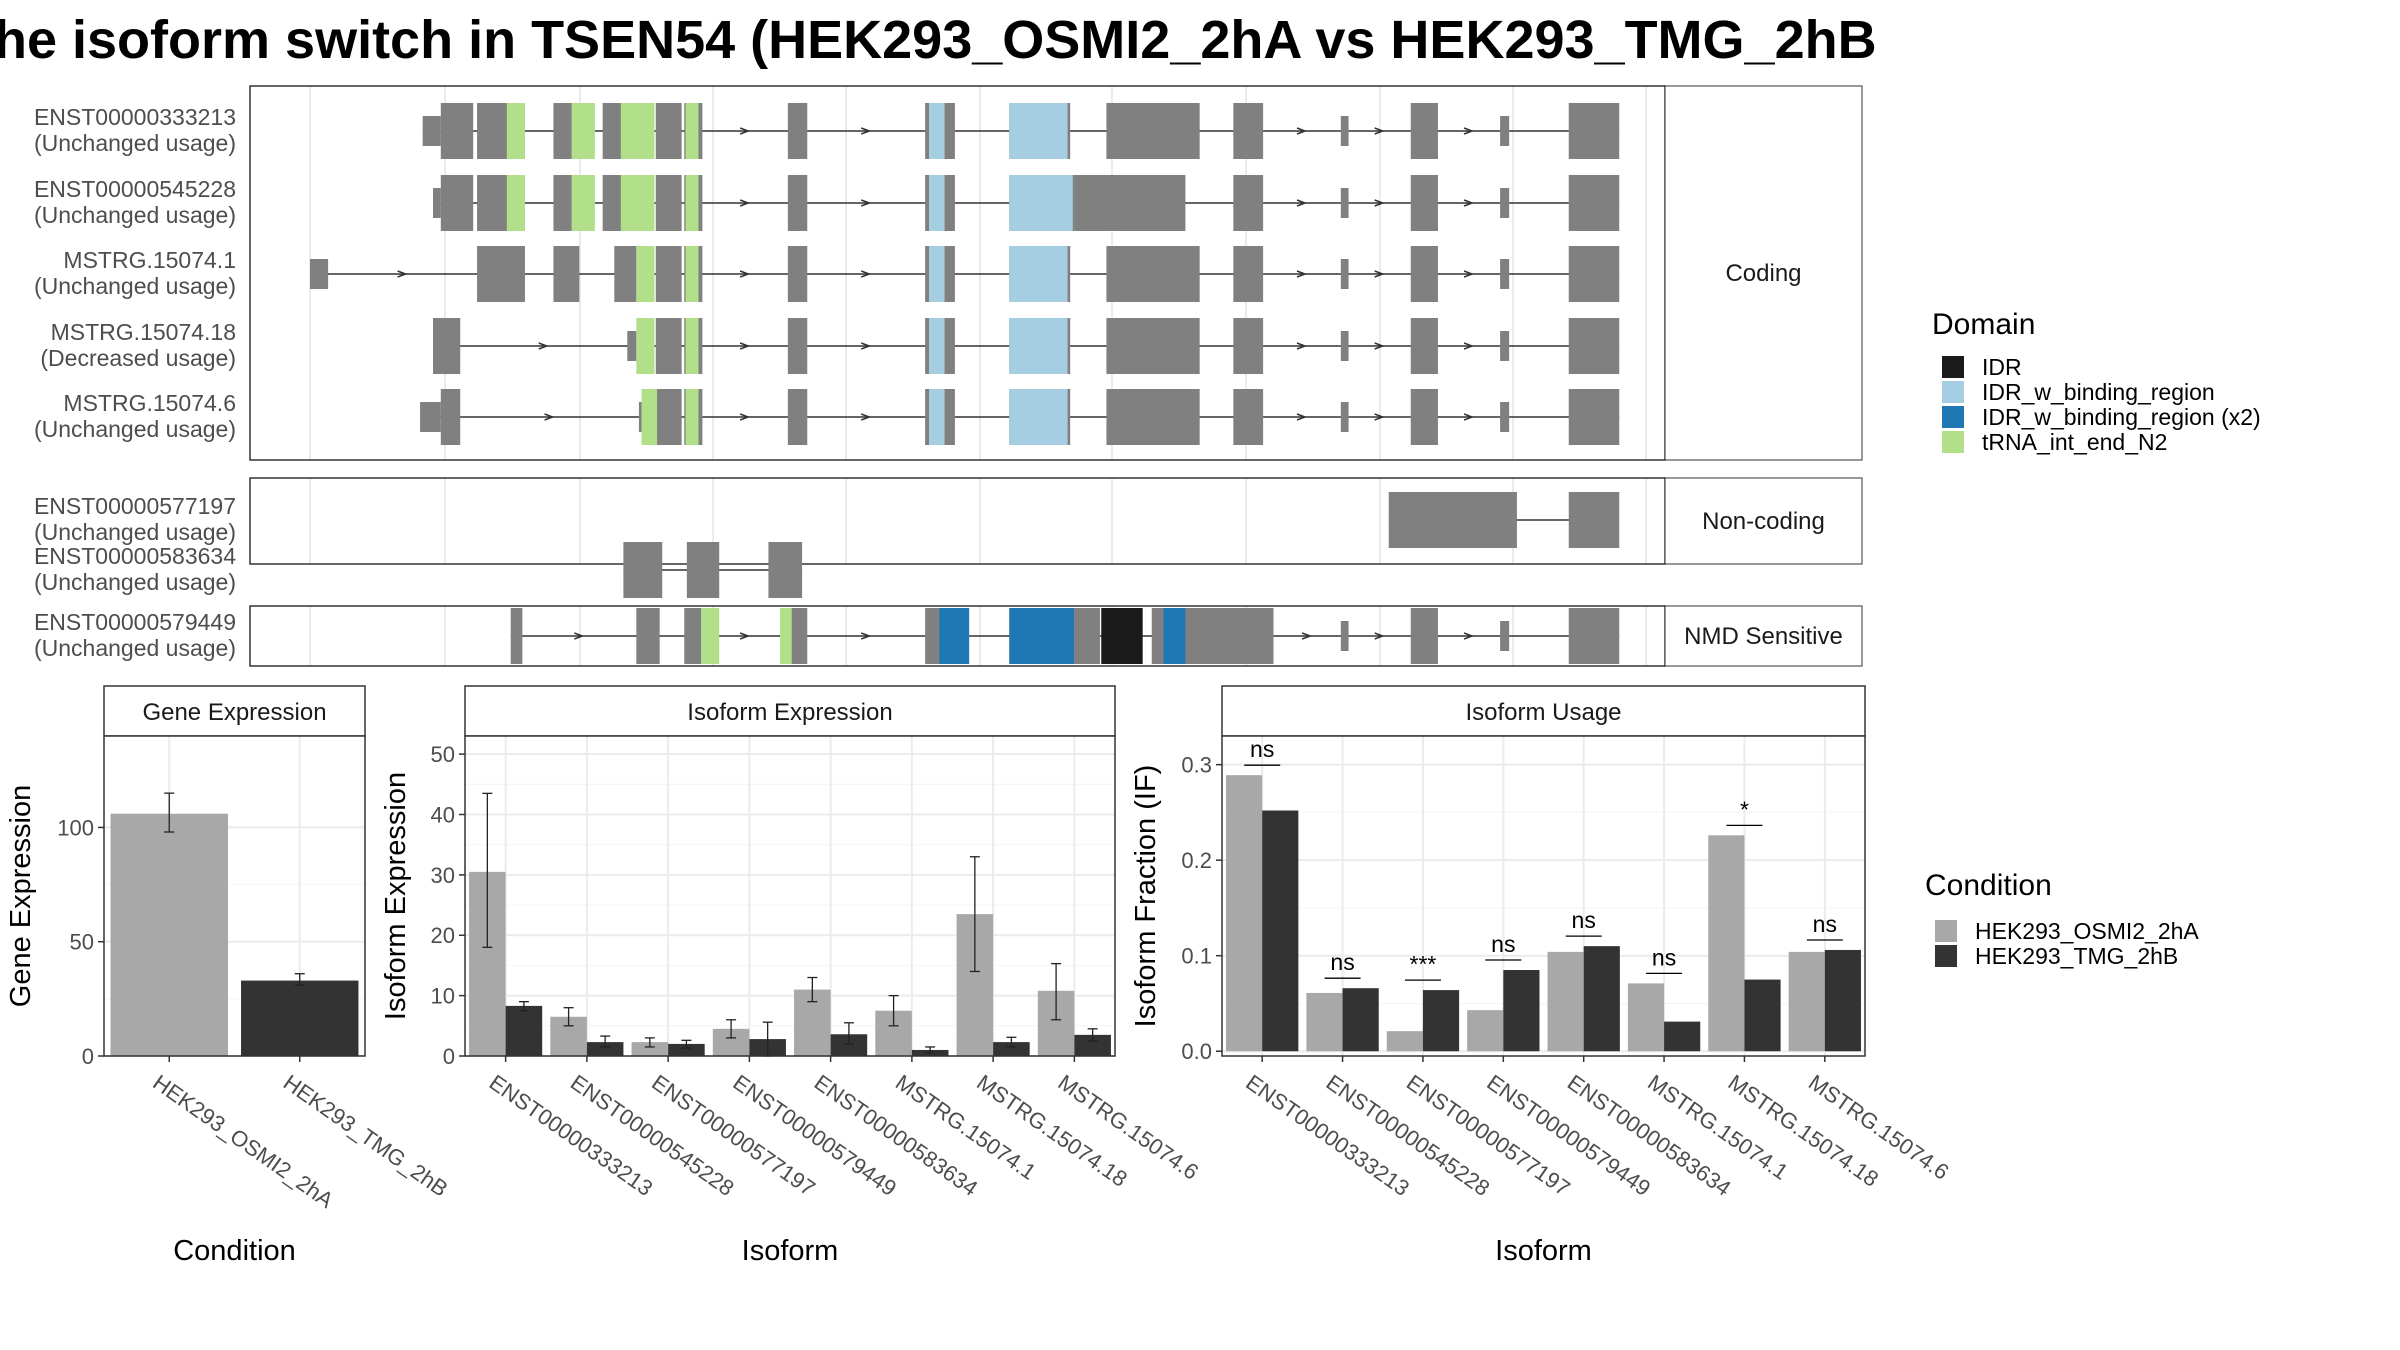 Image resolution: width=2400 pixels, height=1350 pixels. Describe the element at coordinates (1744, 809) in the screenshot. I see `significance-label: *` at that location.